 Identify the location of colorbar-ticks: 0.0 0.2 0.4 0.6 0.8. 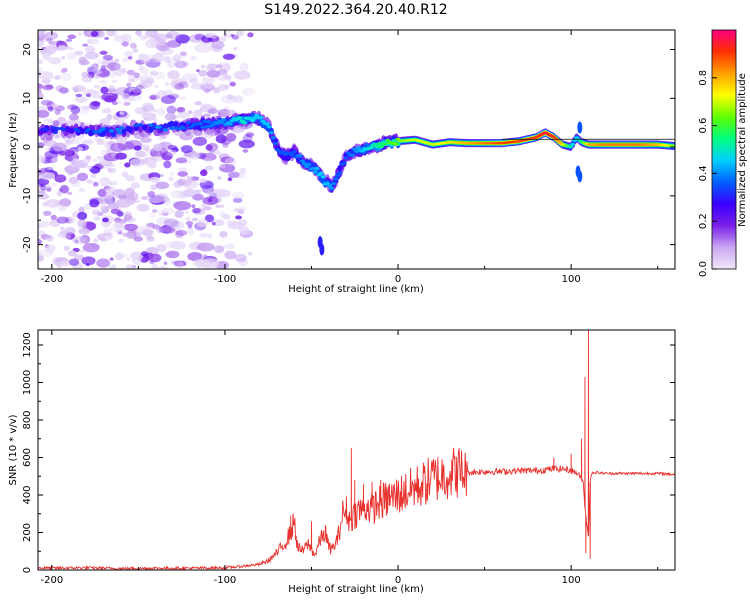
(707, 173).